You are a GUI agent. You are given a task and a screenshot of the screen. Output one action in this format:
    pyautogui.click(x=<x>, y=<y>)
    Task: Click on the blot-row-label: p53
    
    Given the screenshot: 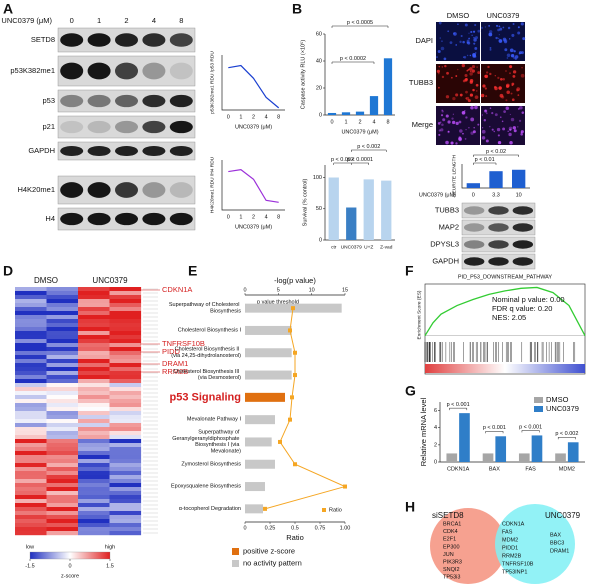 What is the action you would take?
    pyautogui.click(x=48, y=100)
    